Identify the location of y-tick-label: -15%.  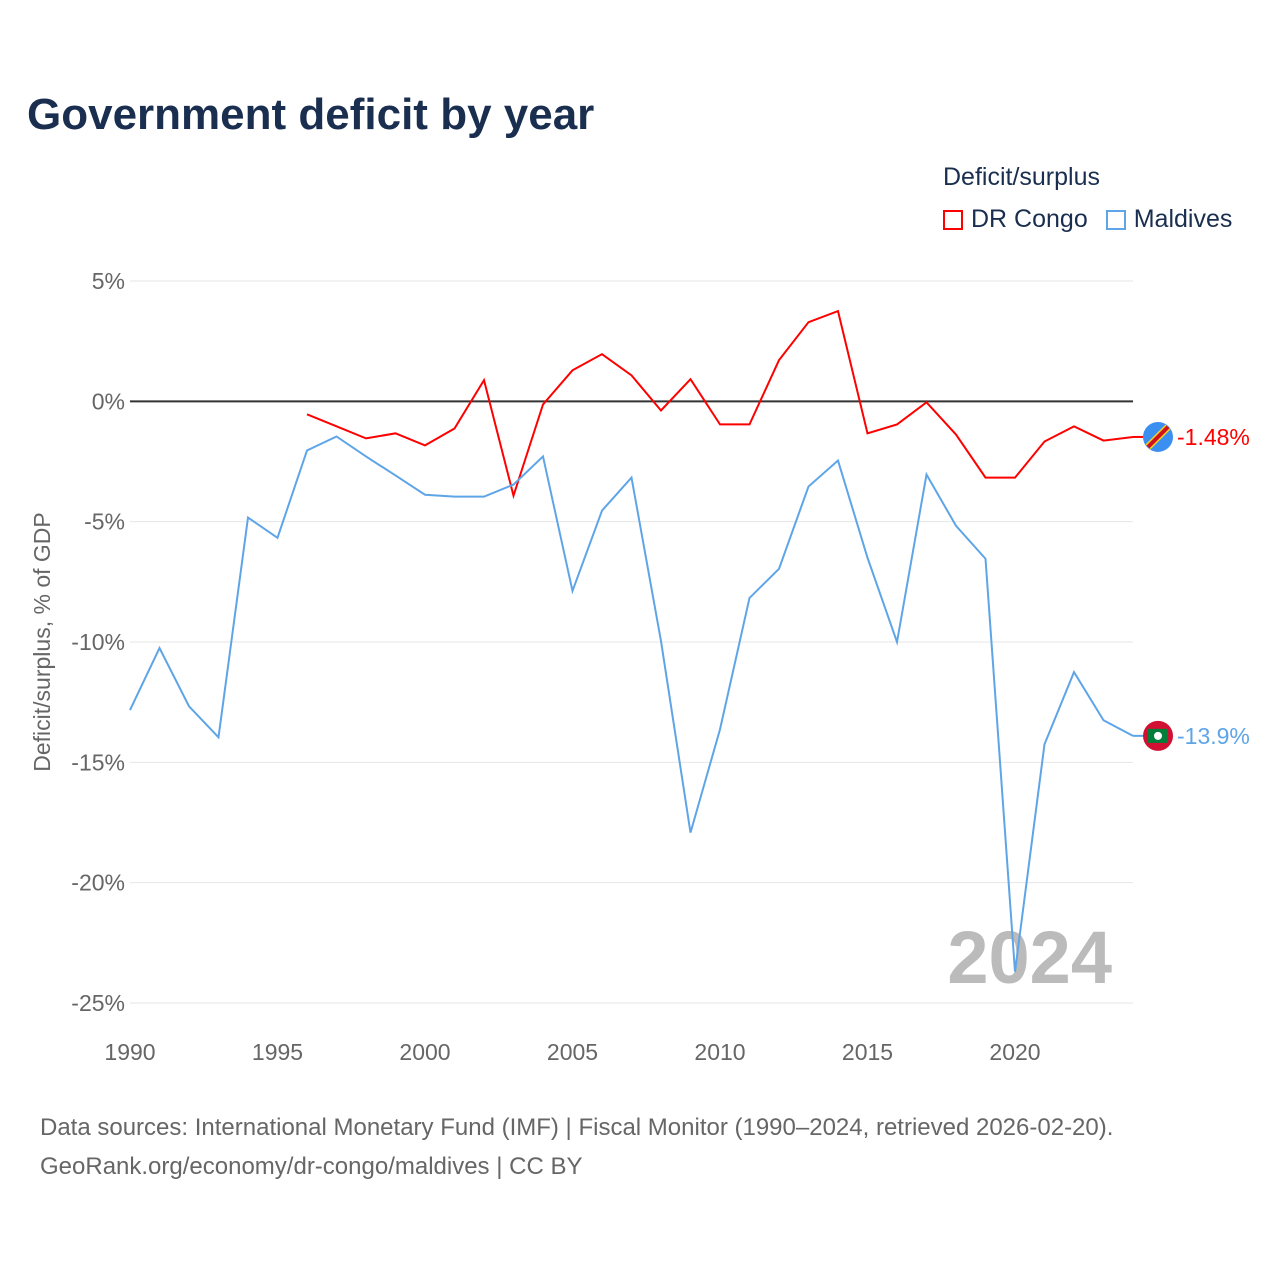
(98, 762).